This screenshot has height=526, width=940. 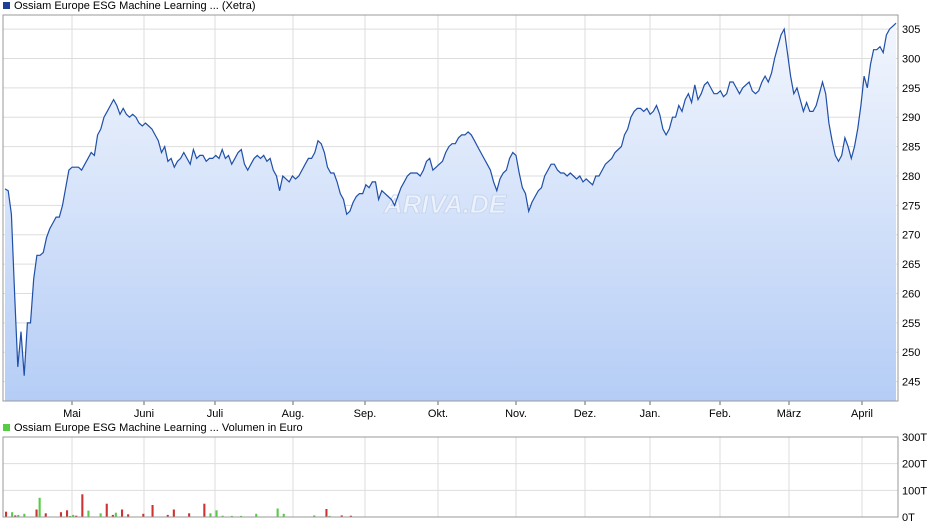 What do you see at coordinates (911, 59) in the screenshot?
I see `price-y-tick-label: 300` at bounding box center [911, 59].